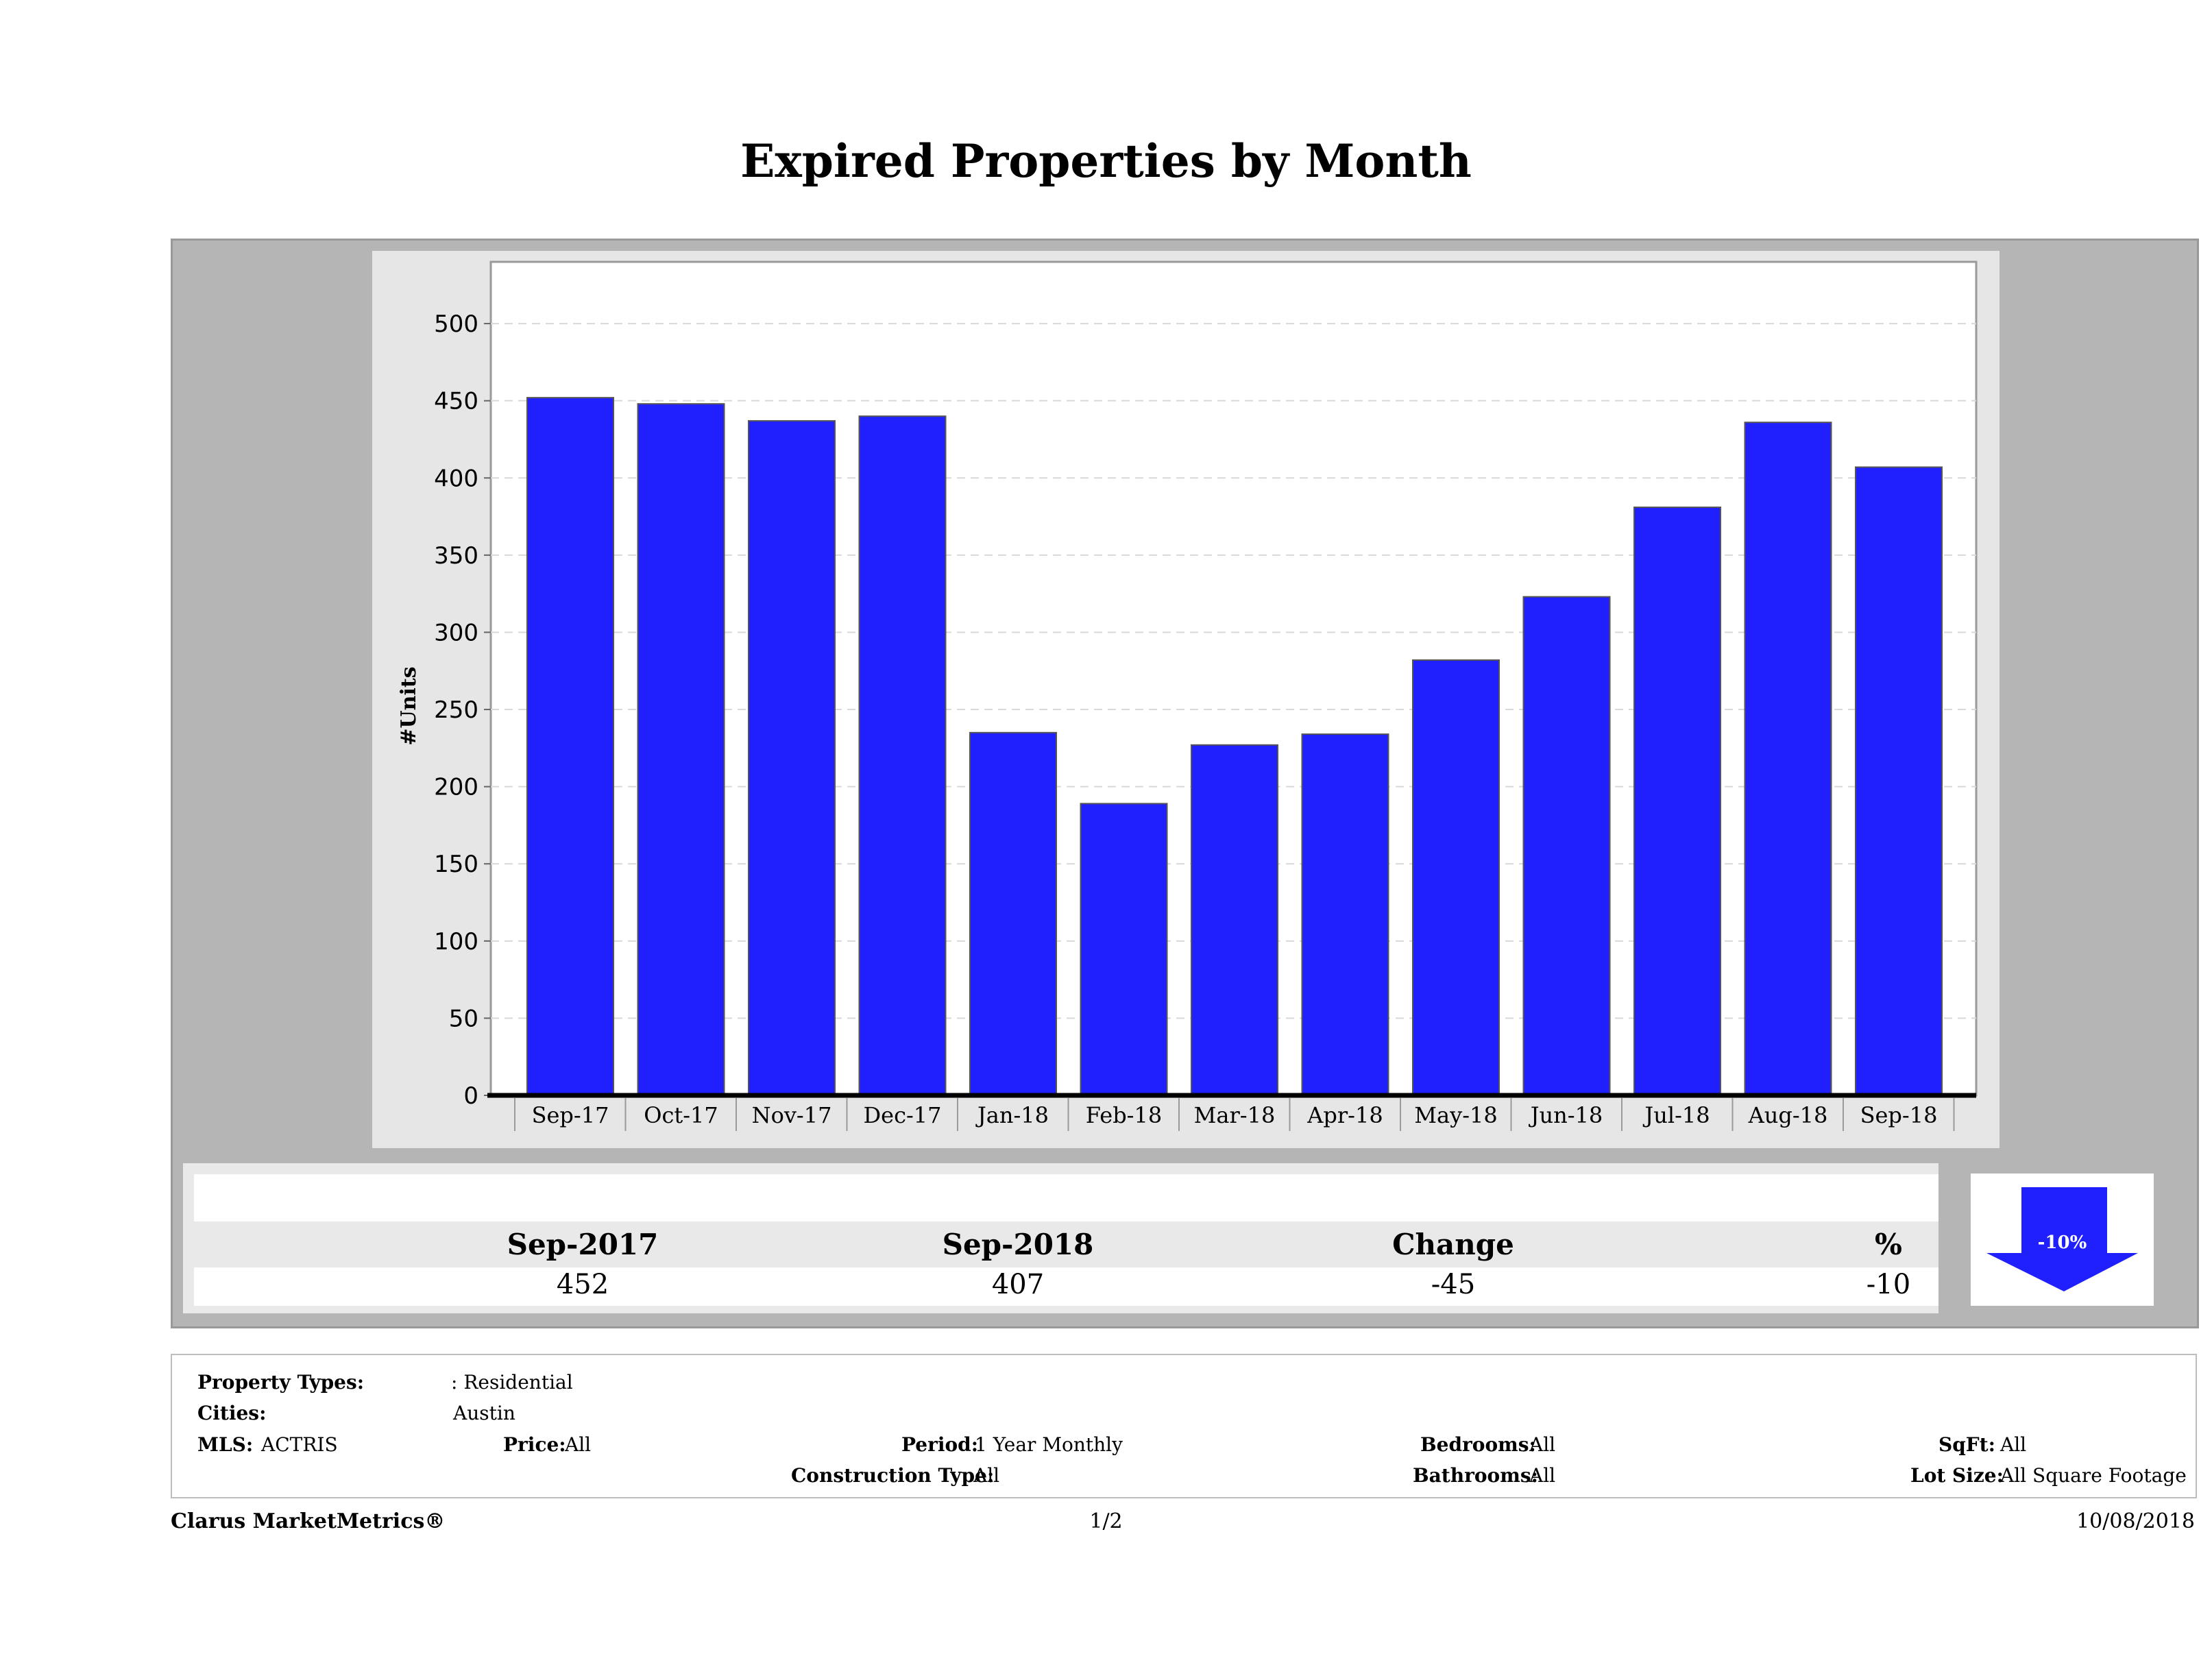 The height and width of the screenshot is (1678, 2212). What do you see at coordinates (1566, 1115) in the screenshot?
I see `x-tick-label: Jun-18` at bounding box center [1566, 1115].